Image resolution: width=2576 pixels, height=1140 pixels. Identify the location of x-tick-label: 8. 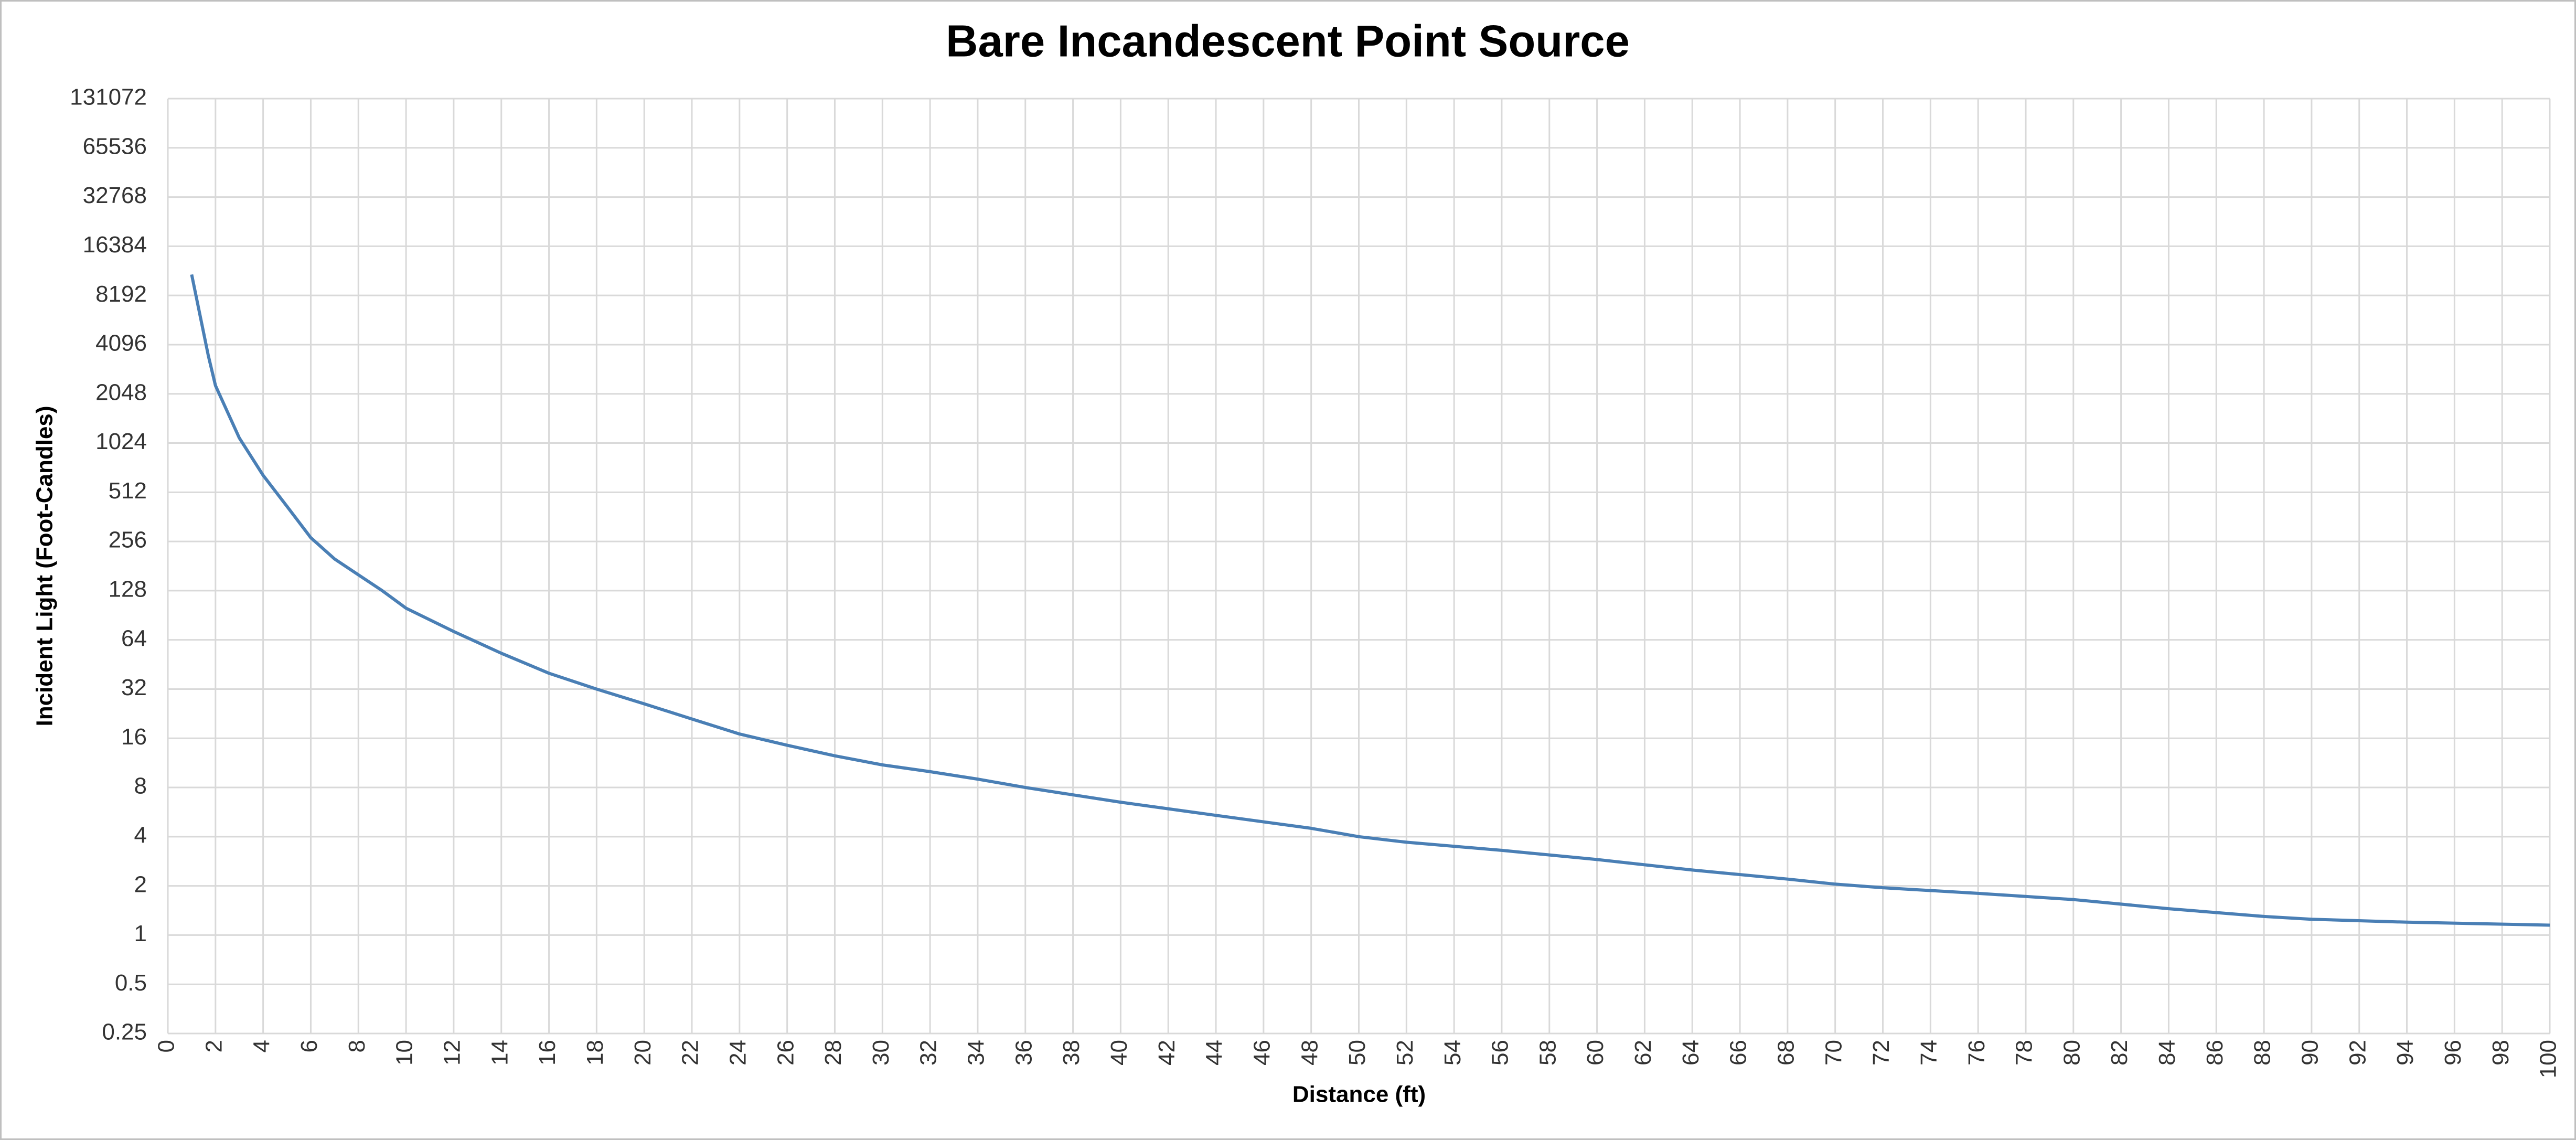
(357, 1046).